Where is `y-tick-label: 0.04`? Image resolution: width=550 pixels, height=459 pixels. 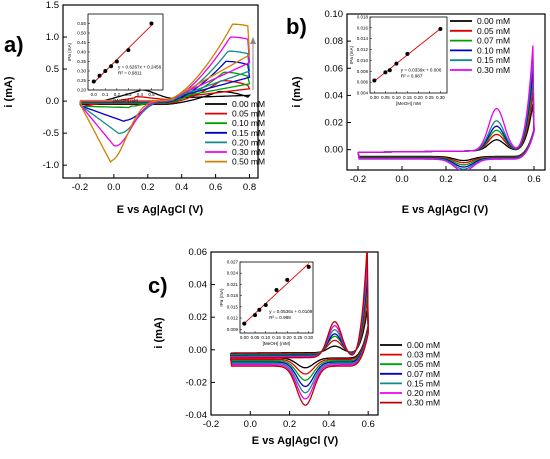 y-tick-label: 0.04 is located at coordinates (334, 95).